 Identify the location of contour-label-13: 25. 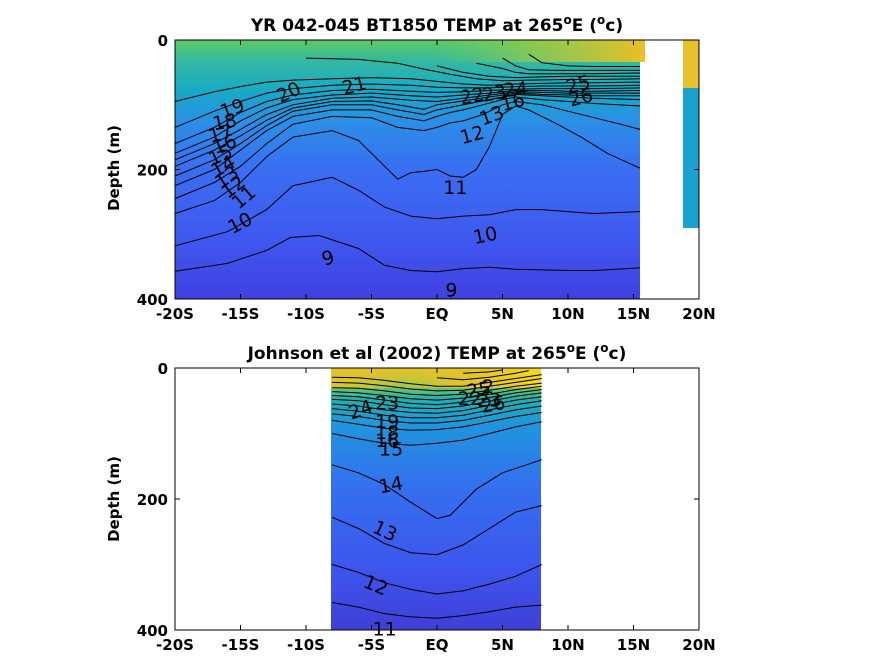
(479, 390).